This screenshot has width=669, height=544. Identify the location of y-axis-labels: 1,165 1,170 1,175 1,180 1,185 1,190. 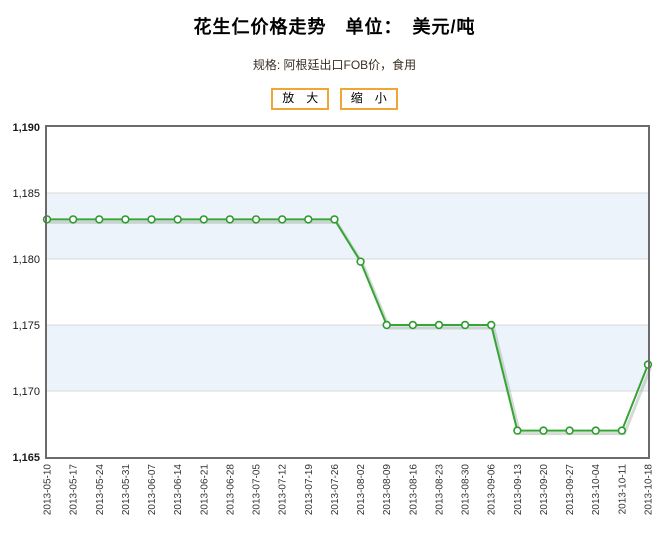
(26, 293).